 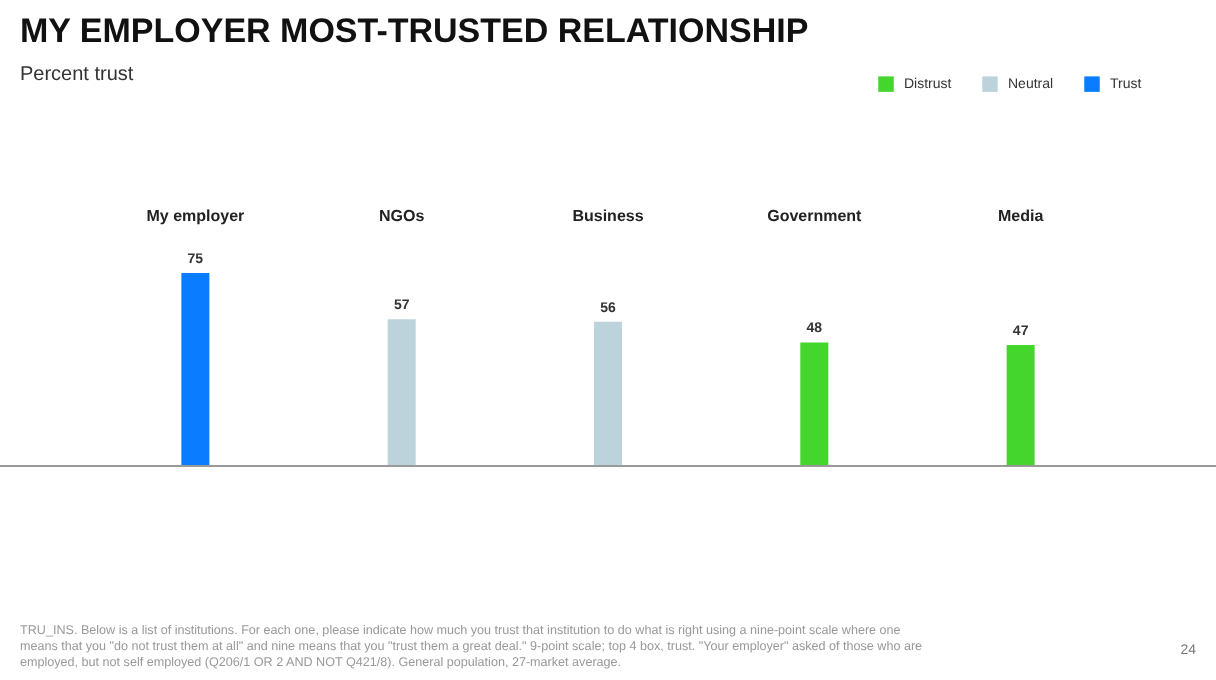 I want to click on x-tick-label: Government, so click(x=815, y=216).